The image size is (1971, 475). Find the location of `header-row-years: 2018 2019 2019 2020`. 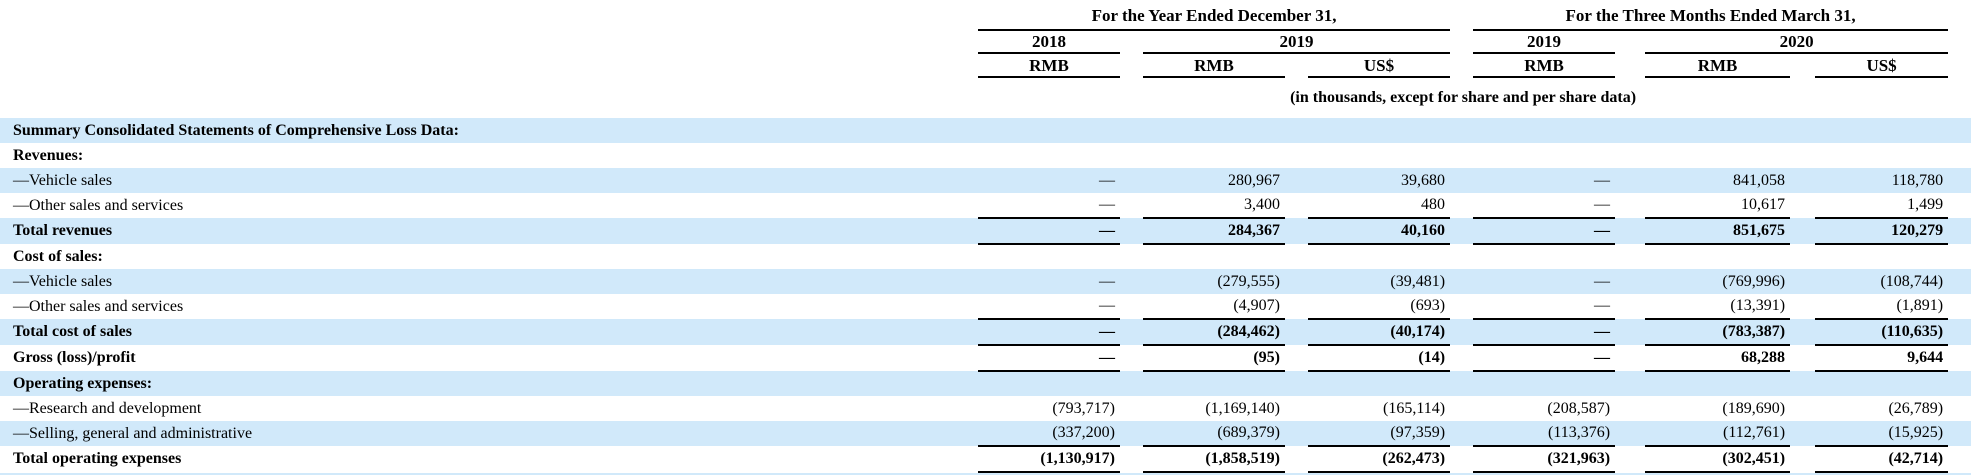

header-row-years: 2018 2019 2019 2020 is located at coordinates (985, 42).